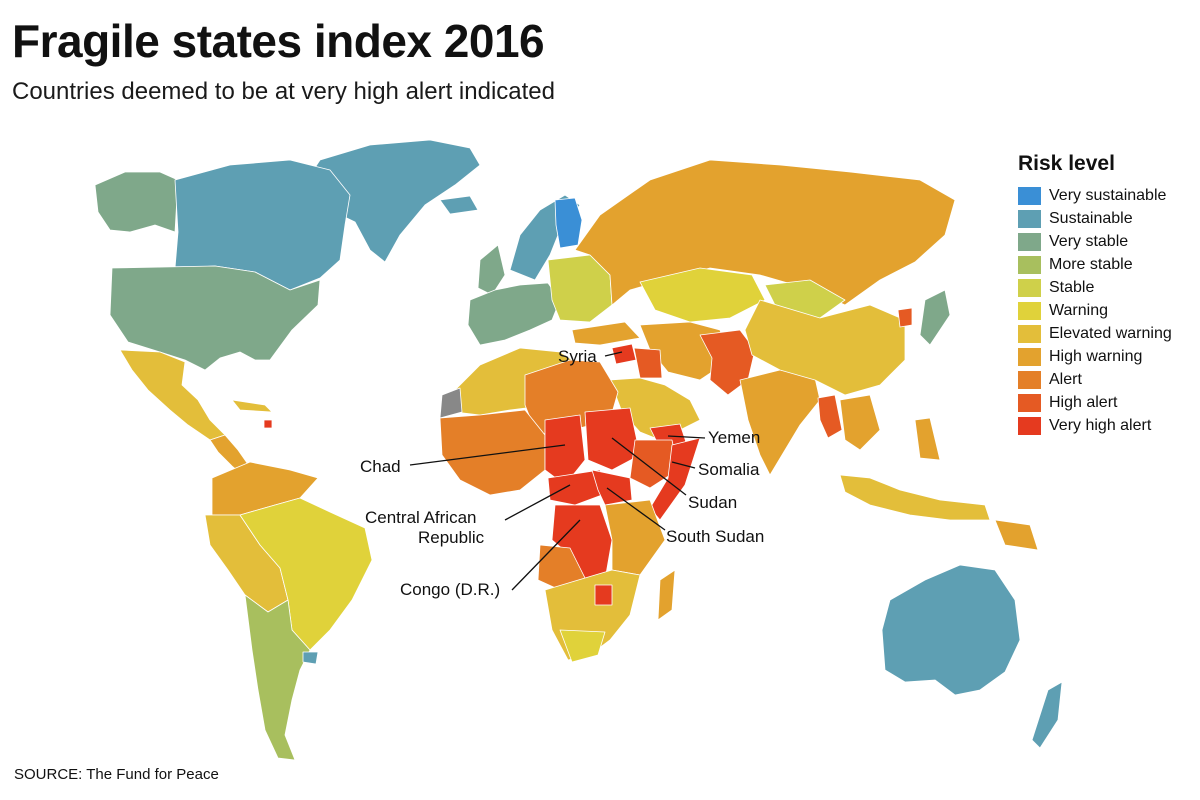 Image resolution: width=1200 pixels, height=800 pixels. Describe the element at coordinates (683, 465) in the screenshot. I see `somalia-leader` at that location.